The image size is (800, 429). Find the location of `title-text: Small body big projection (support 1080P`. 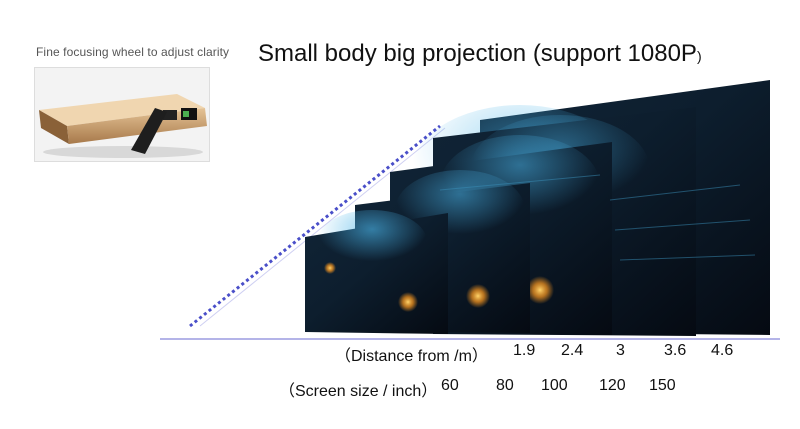

title-text: Small body big projection (support 1080P is located at coordinates (477, 53).